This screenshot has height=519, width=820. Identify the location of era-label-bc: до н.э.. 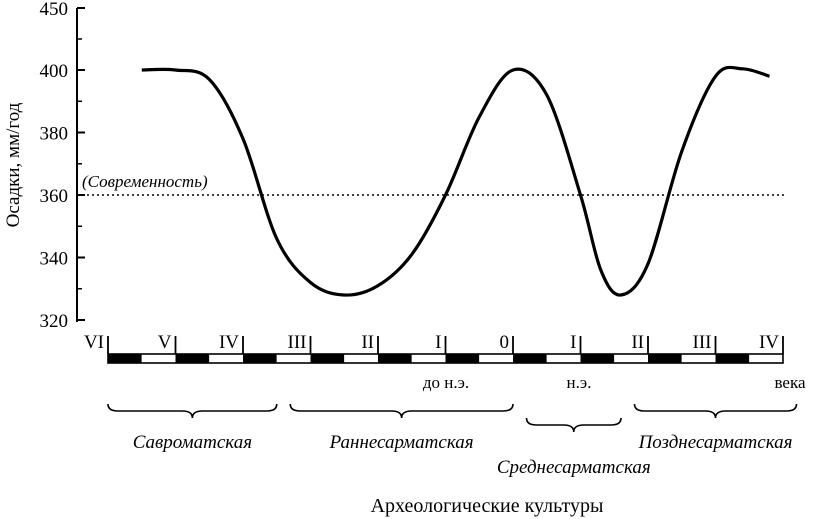
(446, 382).